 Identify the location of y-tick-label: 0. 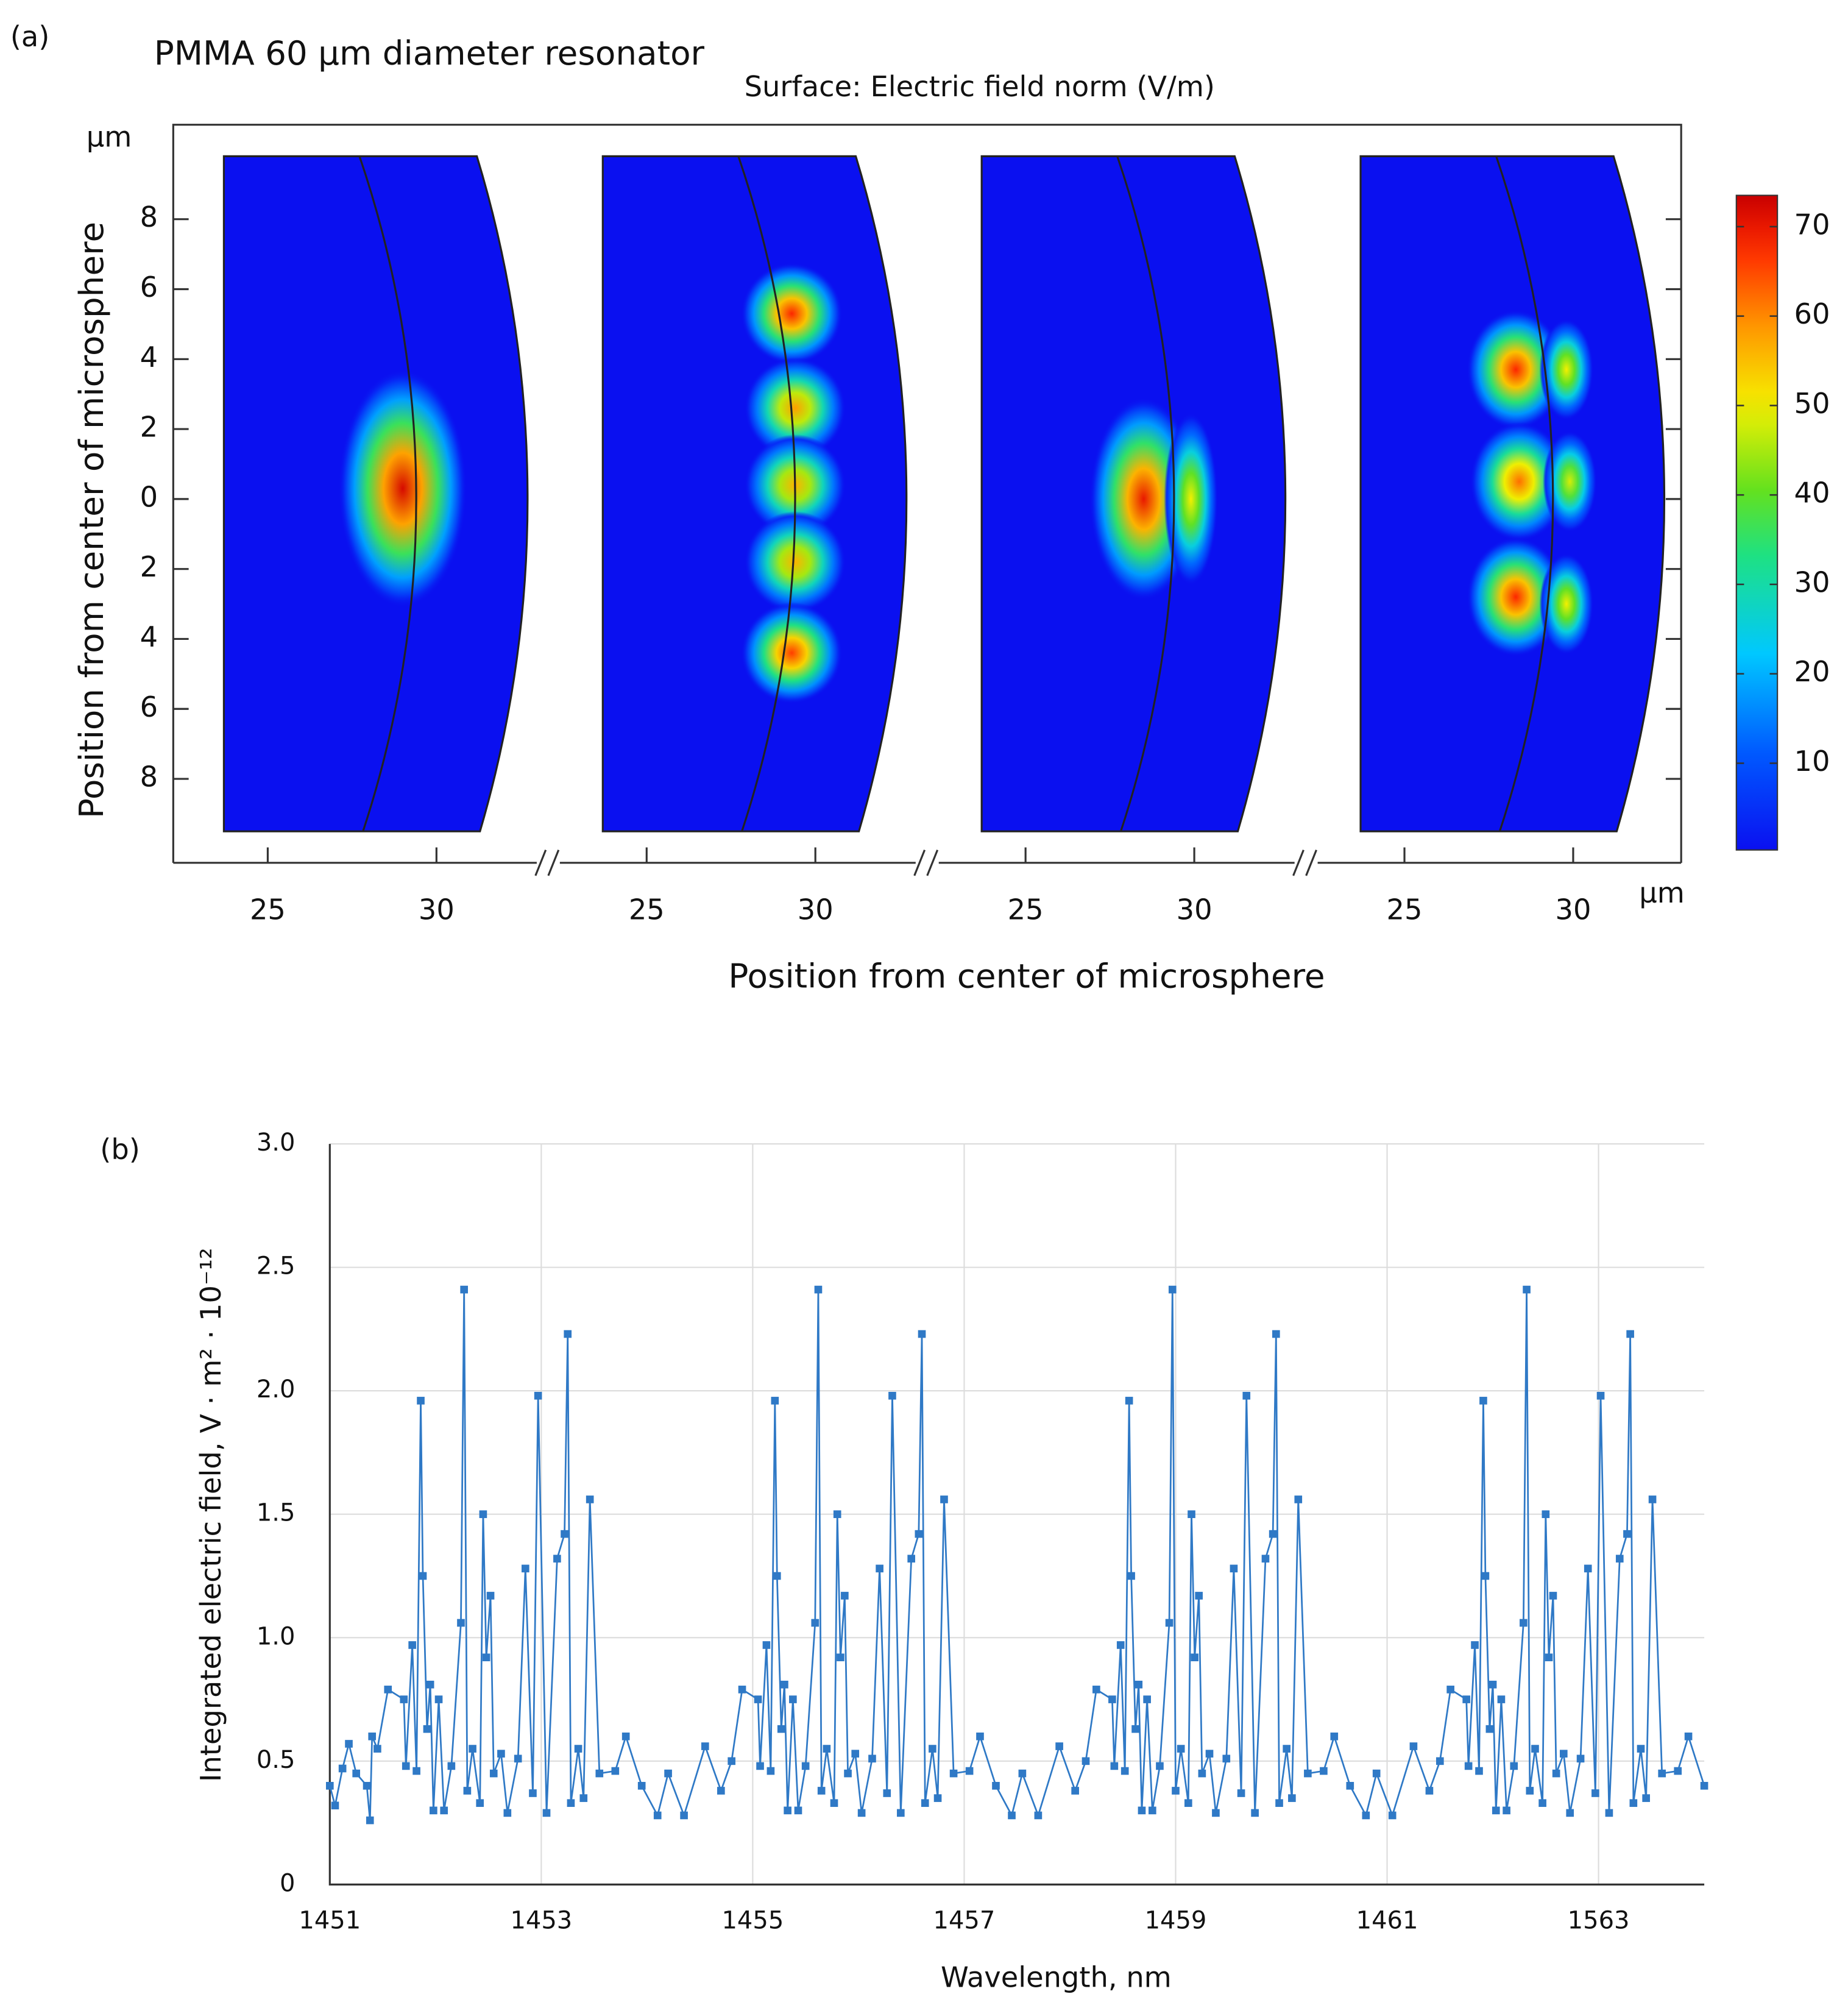
(287, 1883).